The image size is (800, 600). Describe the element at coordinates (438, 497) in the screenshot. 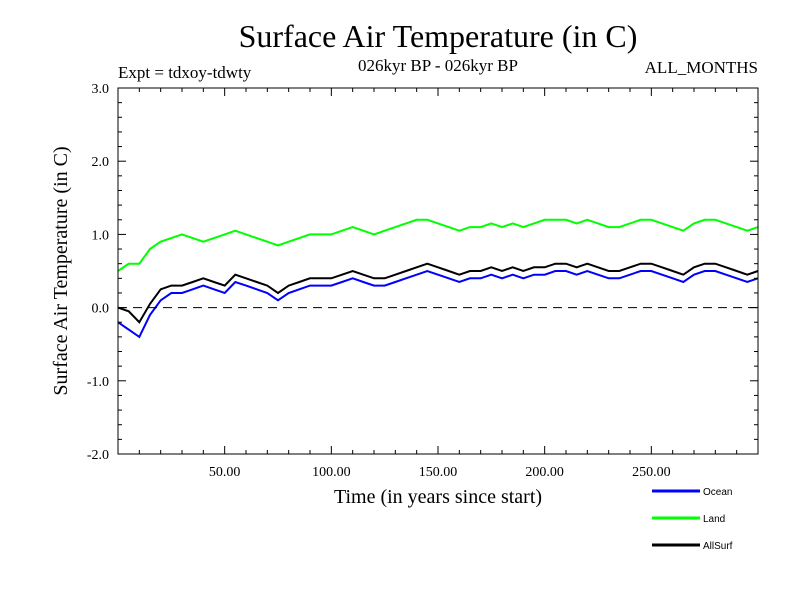

I see `x-axis-label: Time (in years since start)` at that location.